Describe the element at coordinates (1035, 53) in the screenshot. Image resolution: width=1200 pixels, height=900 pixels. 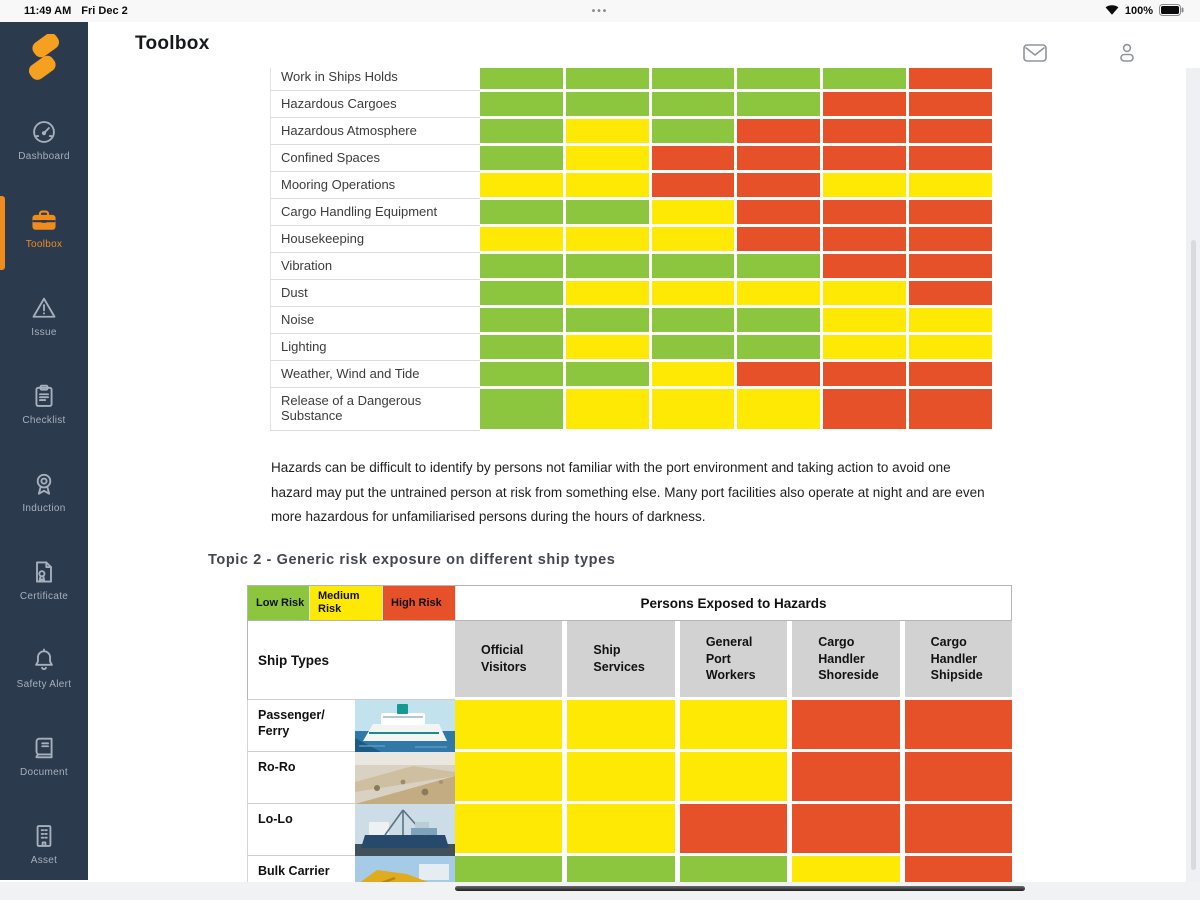
I see `mail-icon` at that location.